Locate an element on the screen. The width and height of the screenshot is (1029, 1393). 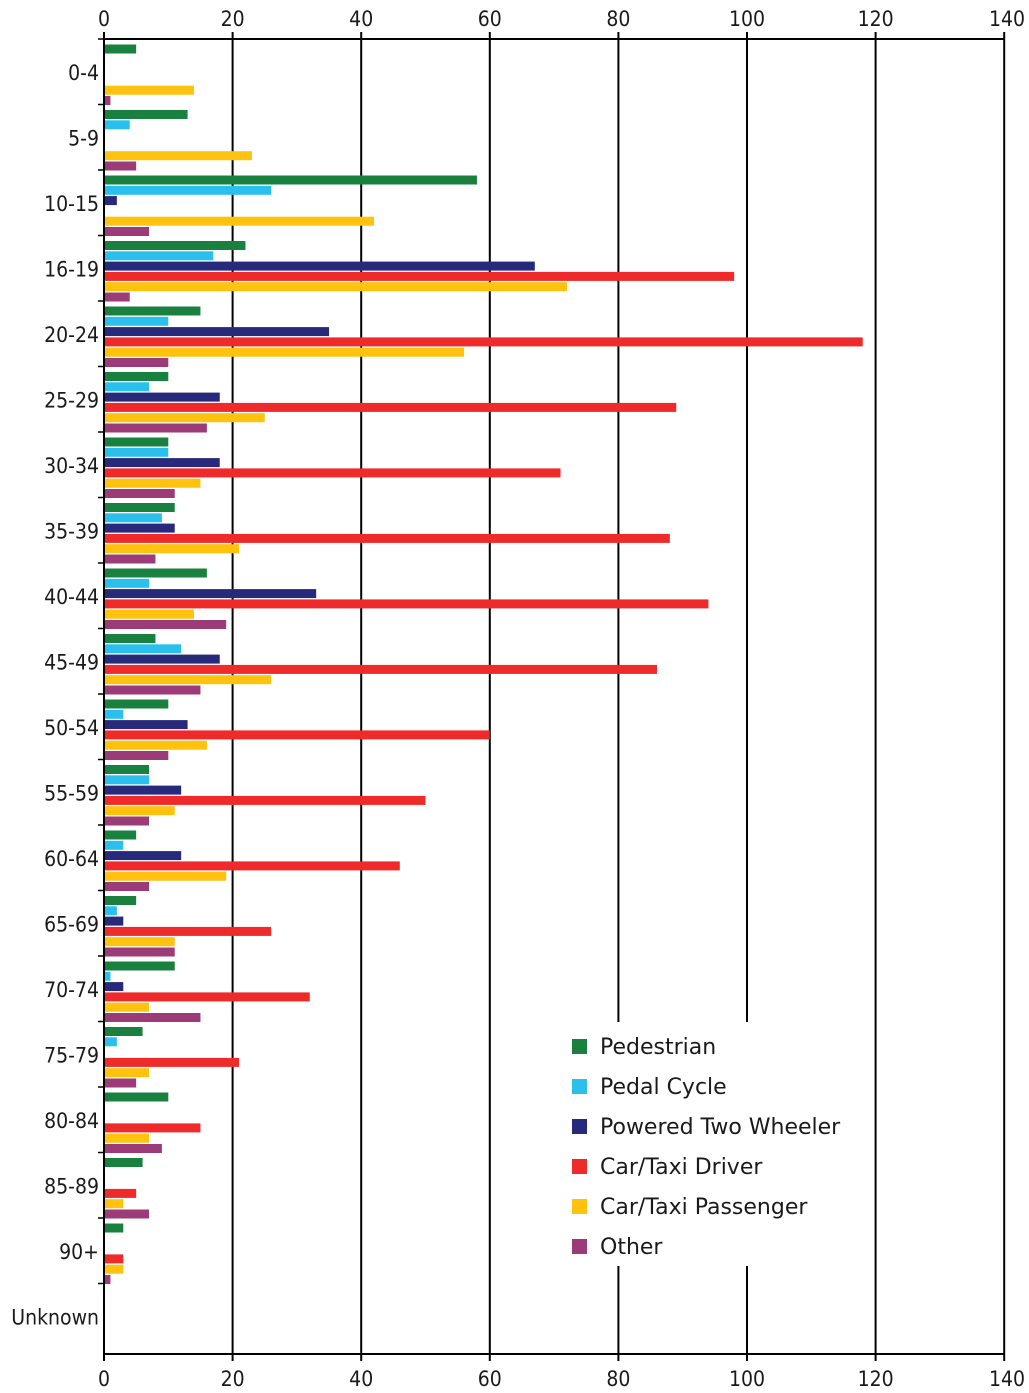
x-tick-label-top-20: 20 is located at coordinates (233, 19).